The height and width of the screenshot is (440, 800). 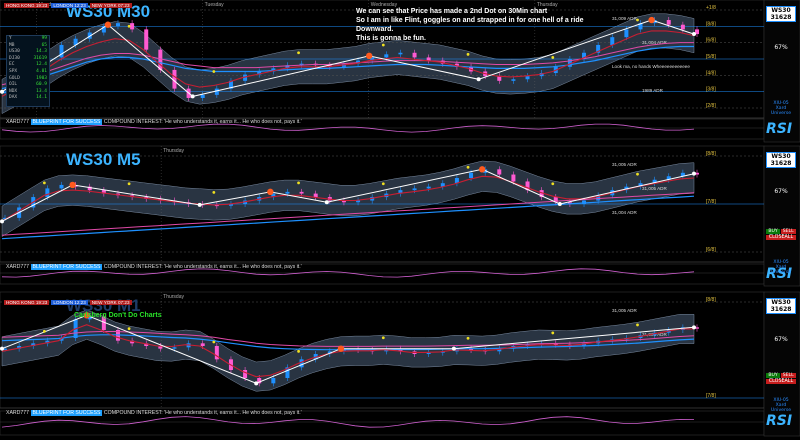 What do you see at coordinates (40, 58) in the screenshot?
I see `market-value: 31619` at bounding box center [40, 58].